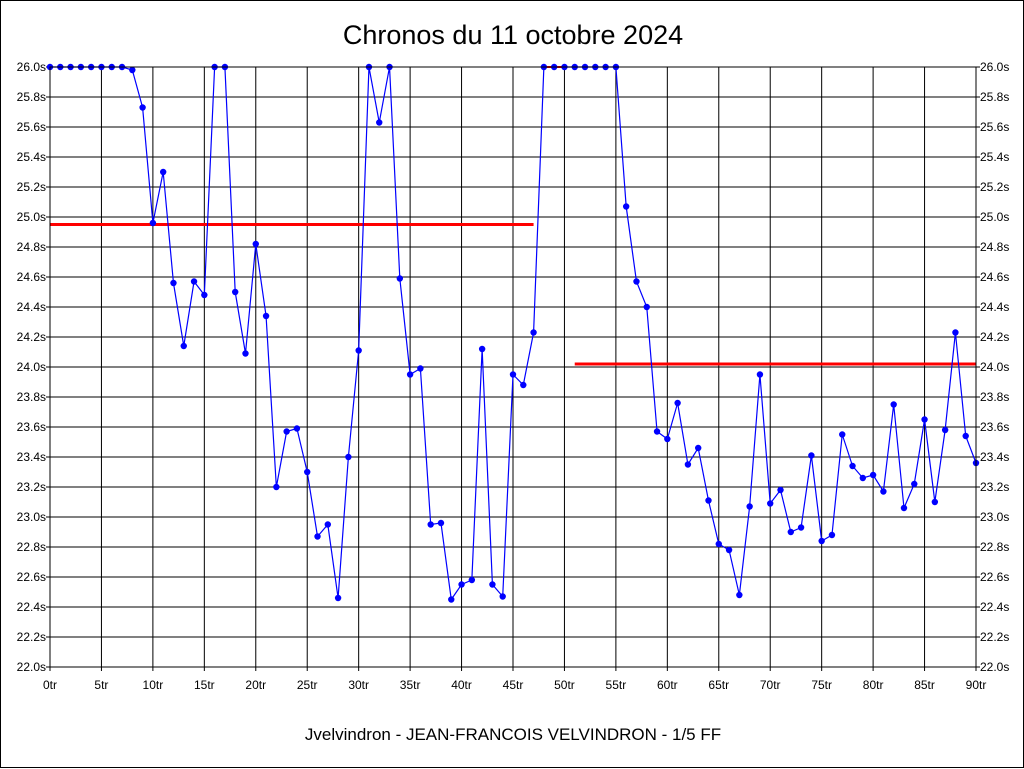  What do you see at coordinates (31, 307) in the screenshot?
I see `y-tick-label-left: 24.4s` at bounding box center [31, 307].